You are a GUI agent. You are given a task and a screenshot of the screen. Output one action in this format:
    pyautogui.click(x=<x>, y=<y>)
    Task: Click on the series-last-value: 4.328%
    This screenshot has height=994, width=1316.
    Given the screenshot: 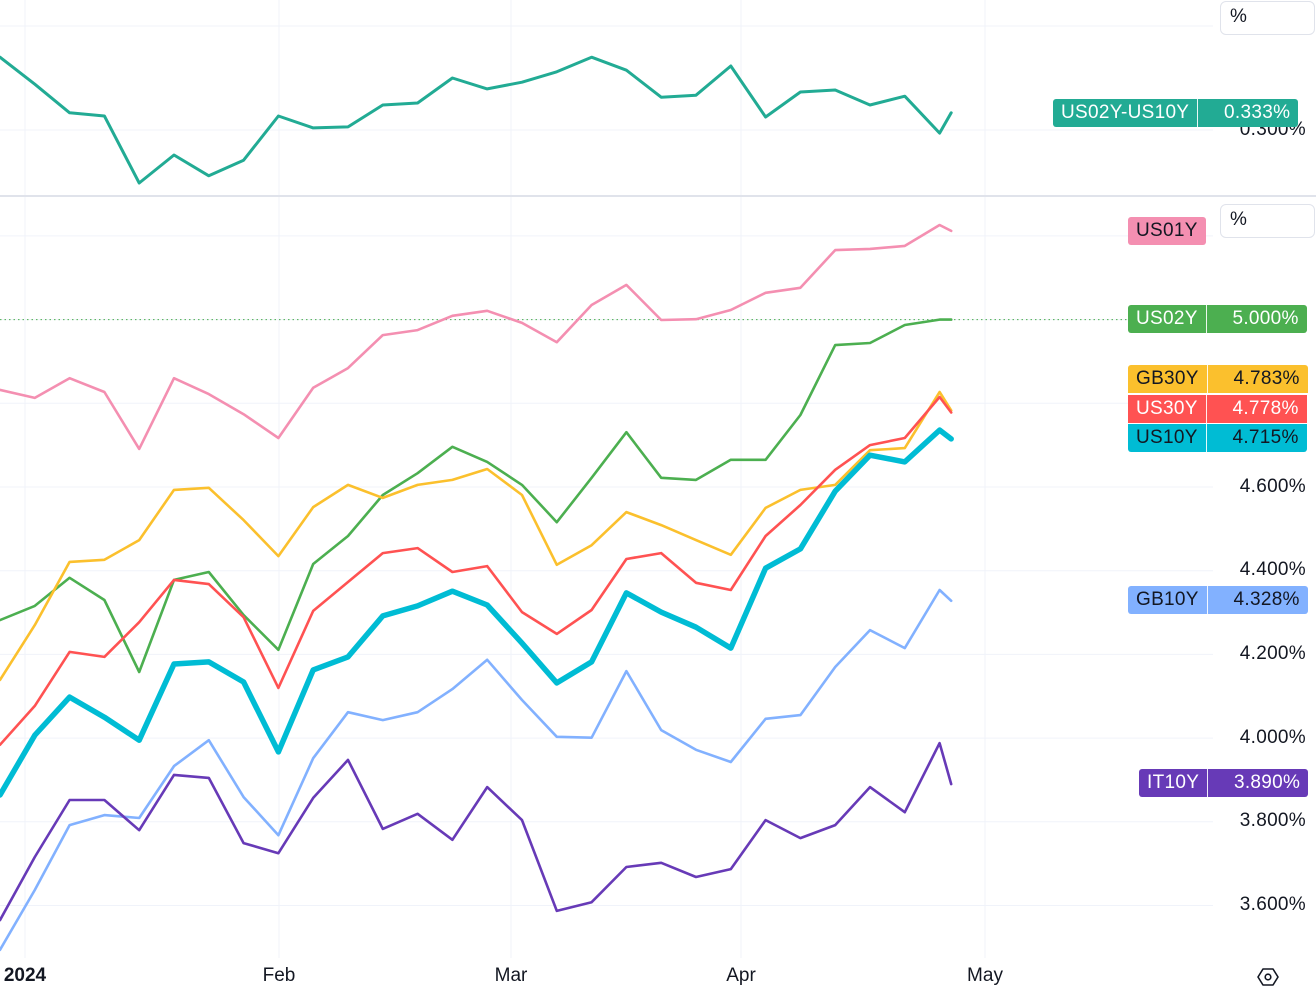 What is the action you would take?
    pyautogui.click(x=1266, y=599)
    